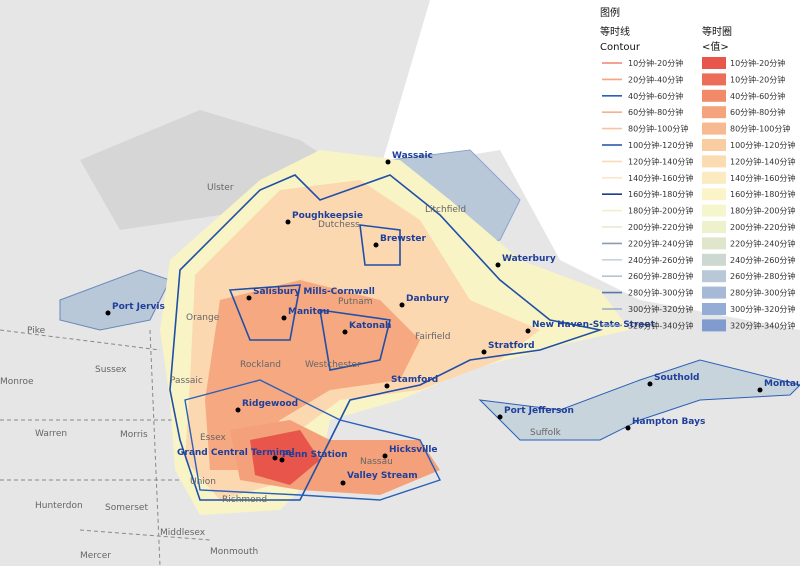 The image size is (800, 566). What do you see at coordinates (762, 309) in the screenshot?
I see `legend-label: 300分钟-320分钟` at bounding box center [762, 309].